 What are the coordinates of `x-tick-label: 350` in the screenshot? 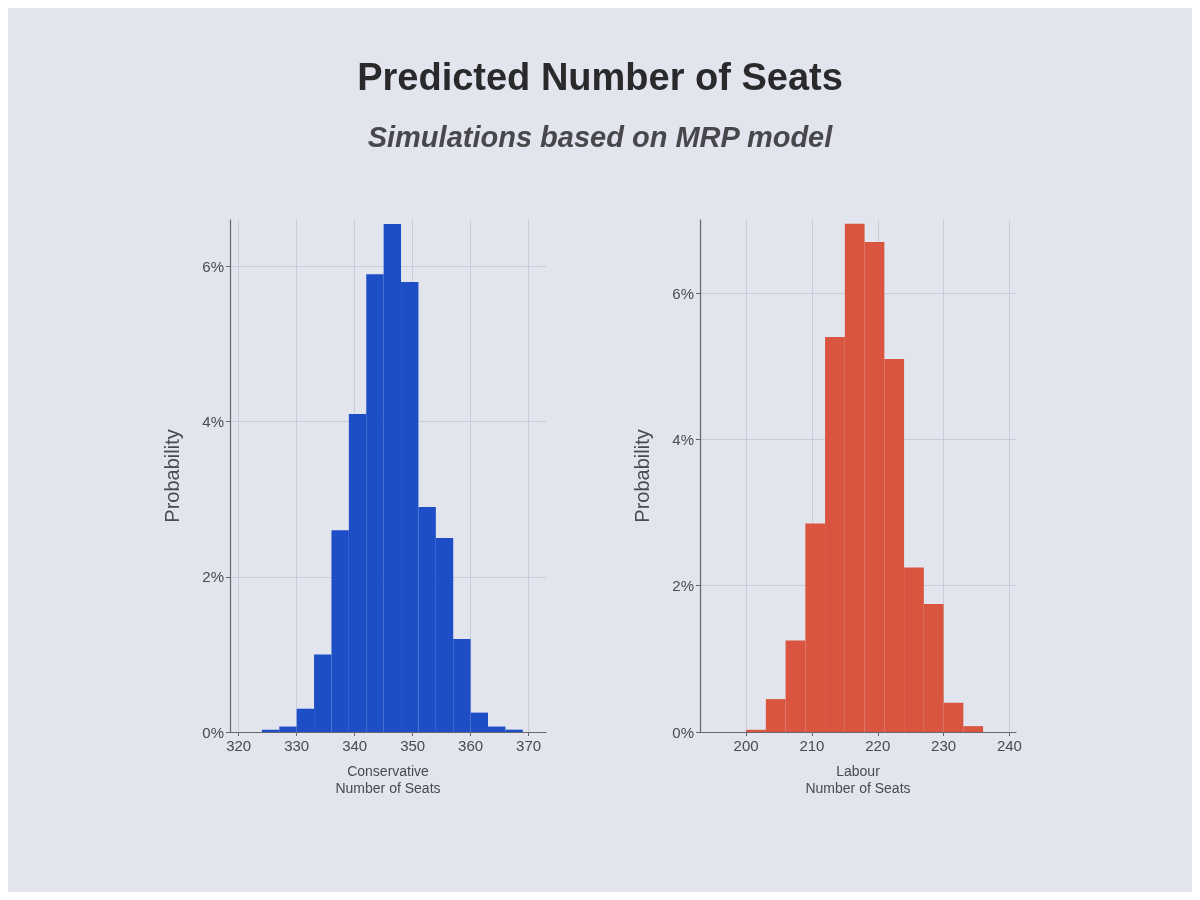 It's located at (413, 745).